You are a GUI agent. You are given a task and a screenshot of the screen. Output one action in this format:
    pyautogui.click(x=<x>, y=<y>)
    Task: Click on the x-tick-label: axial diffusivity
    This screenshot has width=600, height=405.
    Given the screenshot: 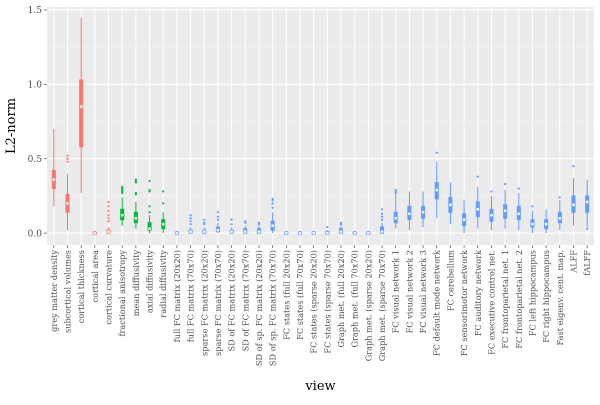 What is the action you would take?
    pyautogui.click(x=150, y=282)
    